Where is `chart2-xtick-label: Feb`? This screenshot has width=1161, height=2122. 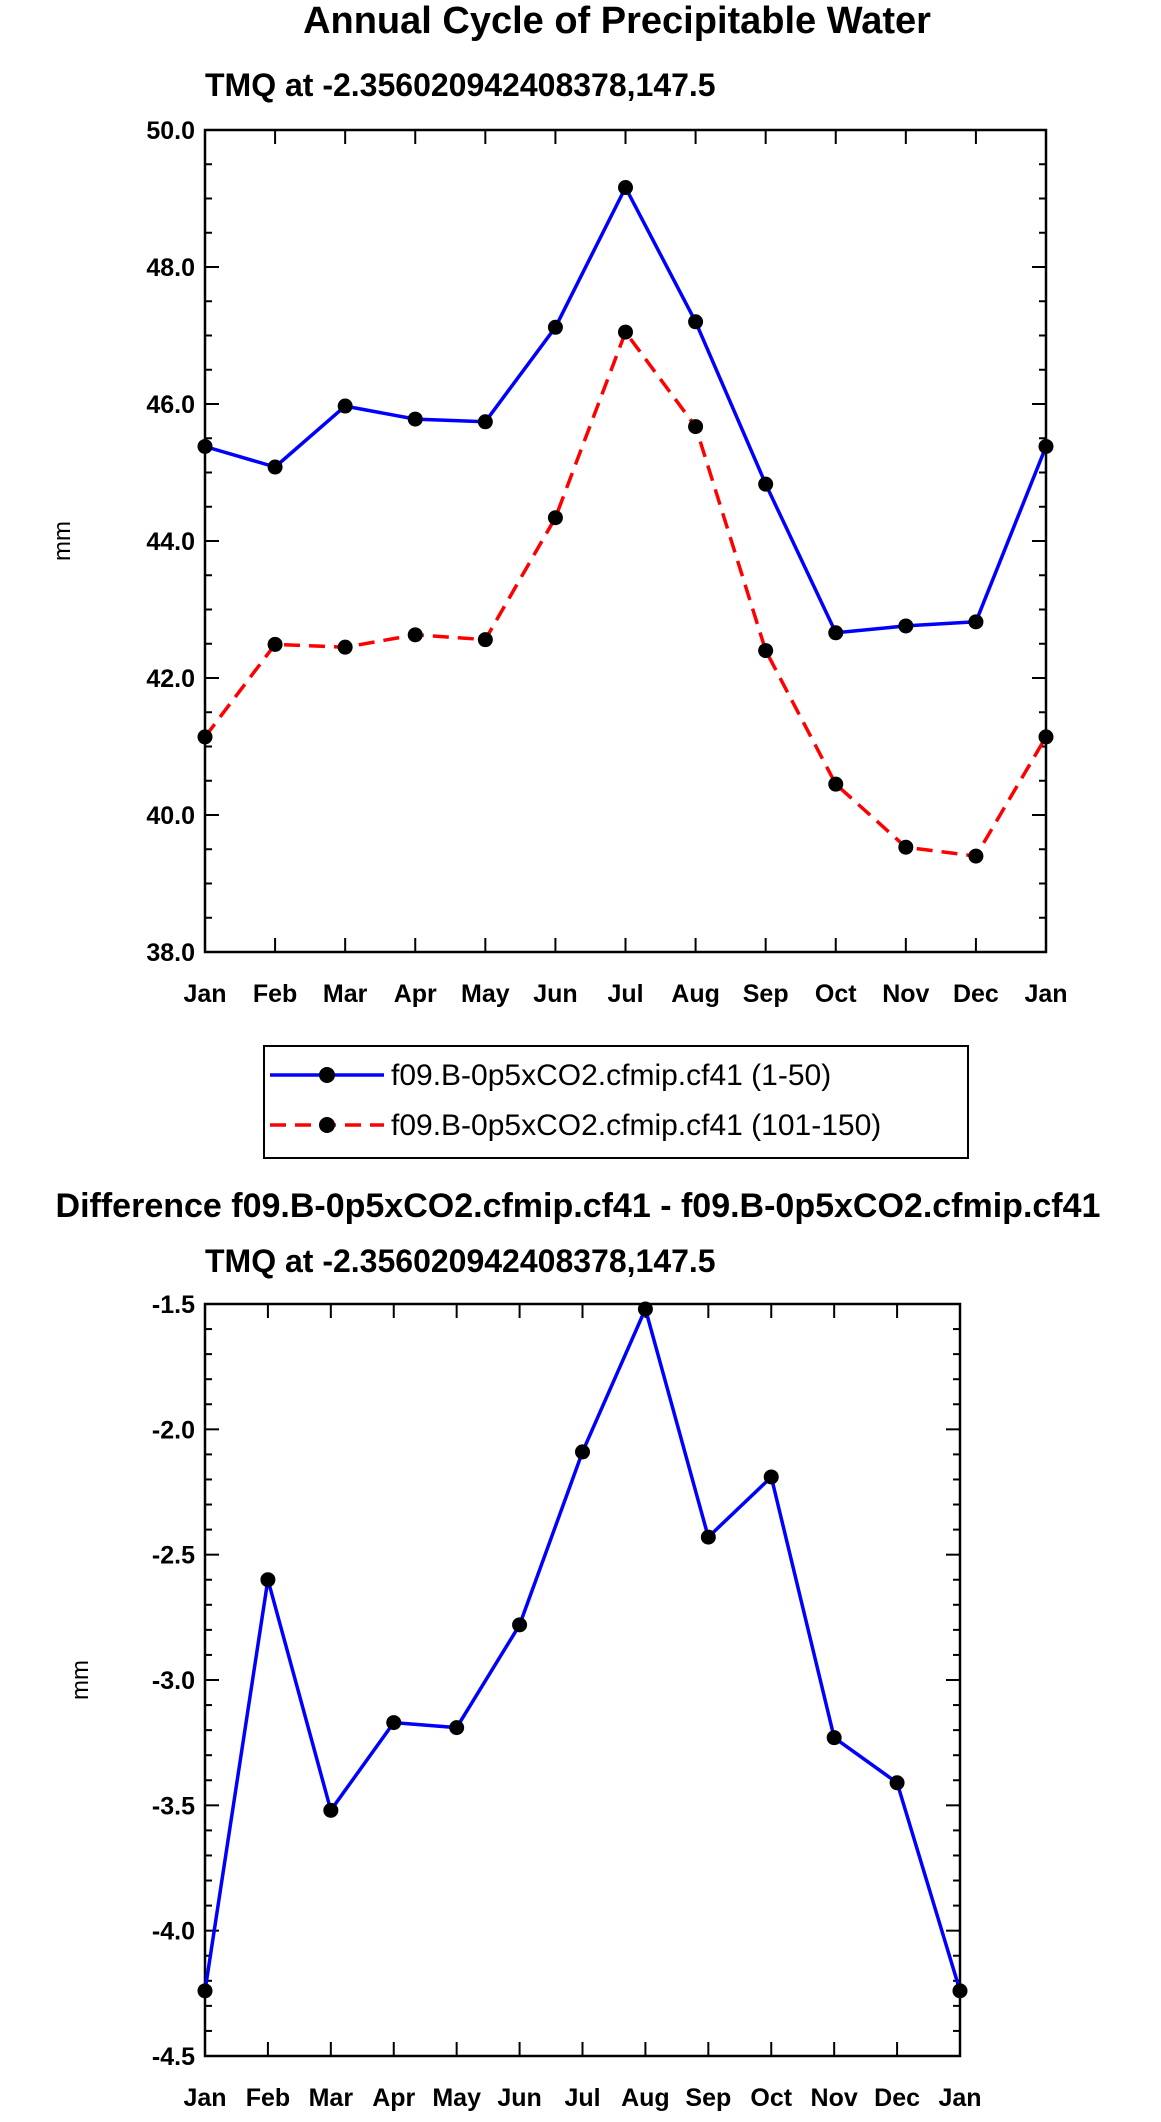
chart2-xtick-label: Feb is located at coordinates (268, 2098).